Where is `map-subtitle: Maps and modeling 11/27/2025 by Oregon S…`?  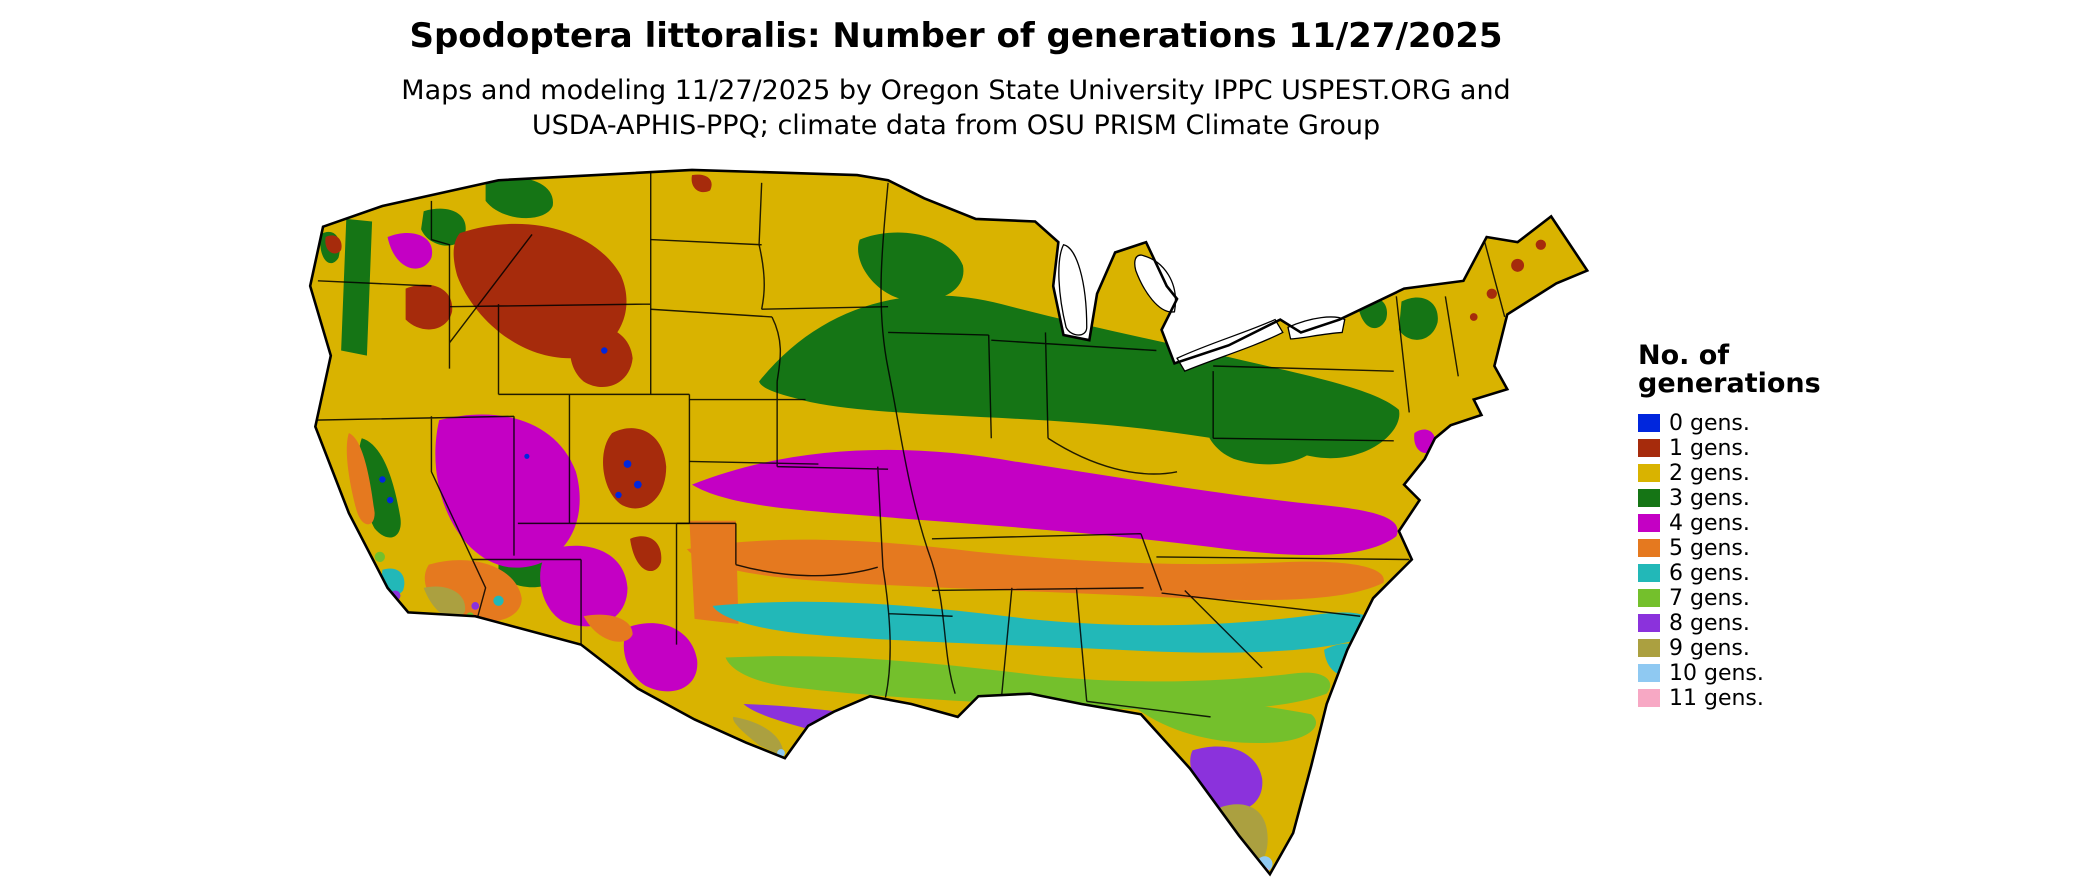
map-subtitle: Maps and modeling 11/27/2025 by Oregon S… is located at coordinates (956, 108).